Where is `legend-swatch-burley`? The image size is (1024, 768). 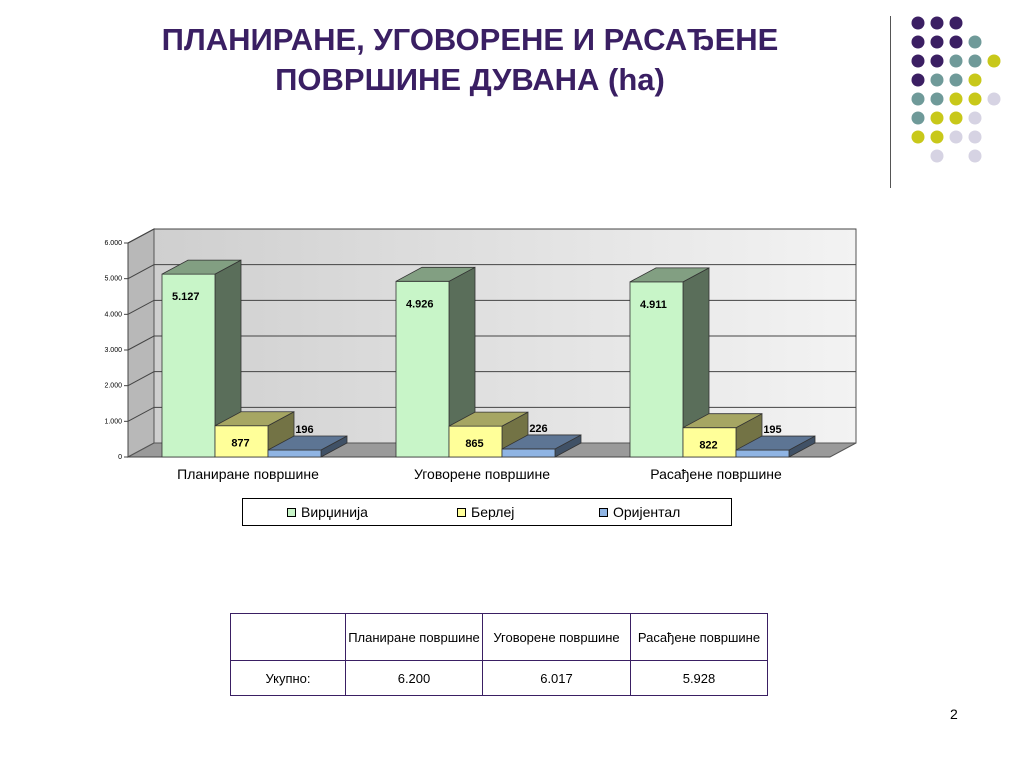
legend-swatch-burley is located at coordinates (461, 512).